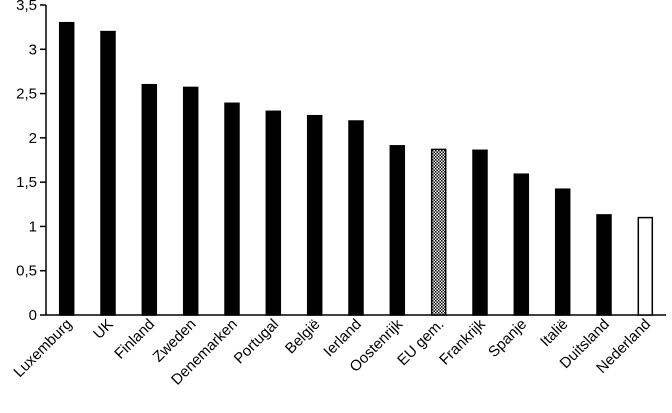 The width and height of the screenshot is (672, 413). Describe the element at coordinates (33, 226) in the screenshot. I see `y-tick-label: 1` at that location.